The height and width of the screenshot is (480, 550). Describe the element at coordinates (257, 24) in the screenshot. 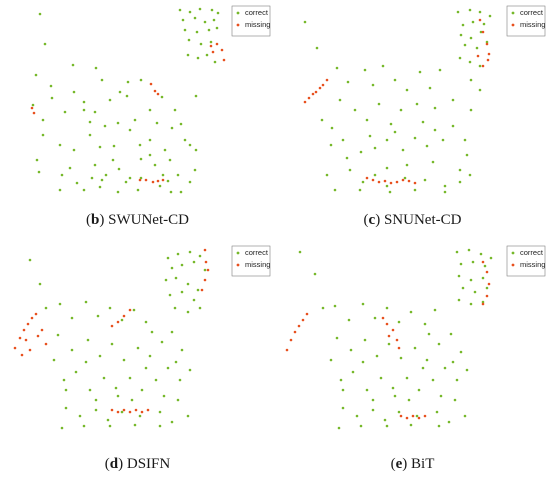

I see `legend-label-missing-b: missing` at that location.